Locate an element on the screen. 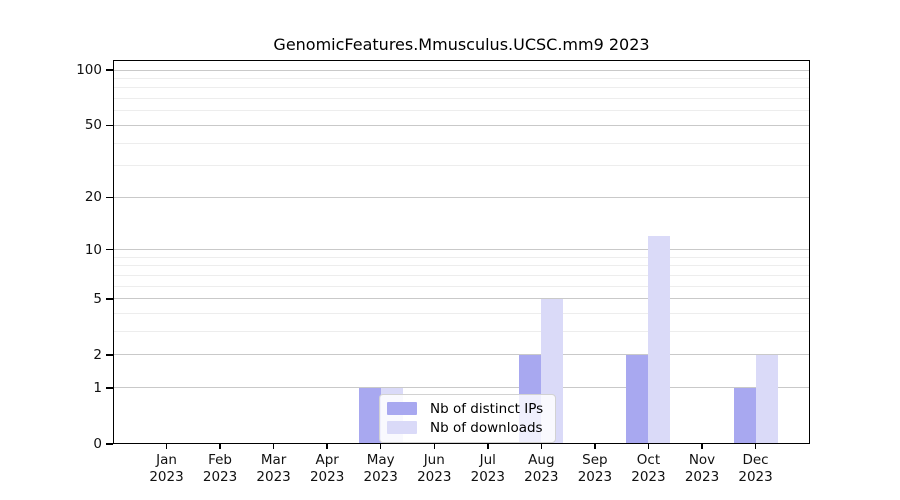  bar-distinct-ips-dec is located at coordinates (744, 415).